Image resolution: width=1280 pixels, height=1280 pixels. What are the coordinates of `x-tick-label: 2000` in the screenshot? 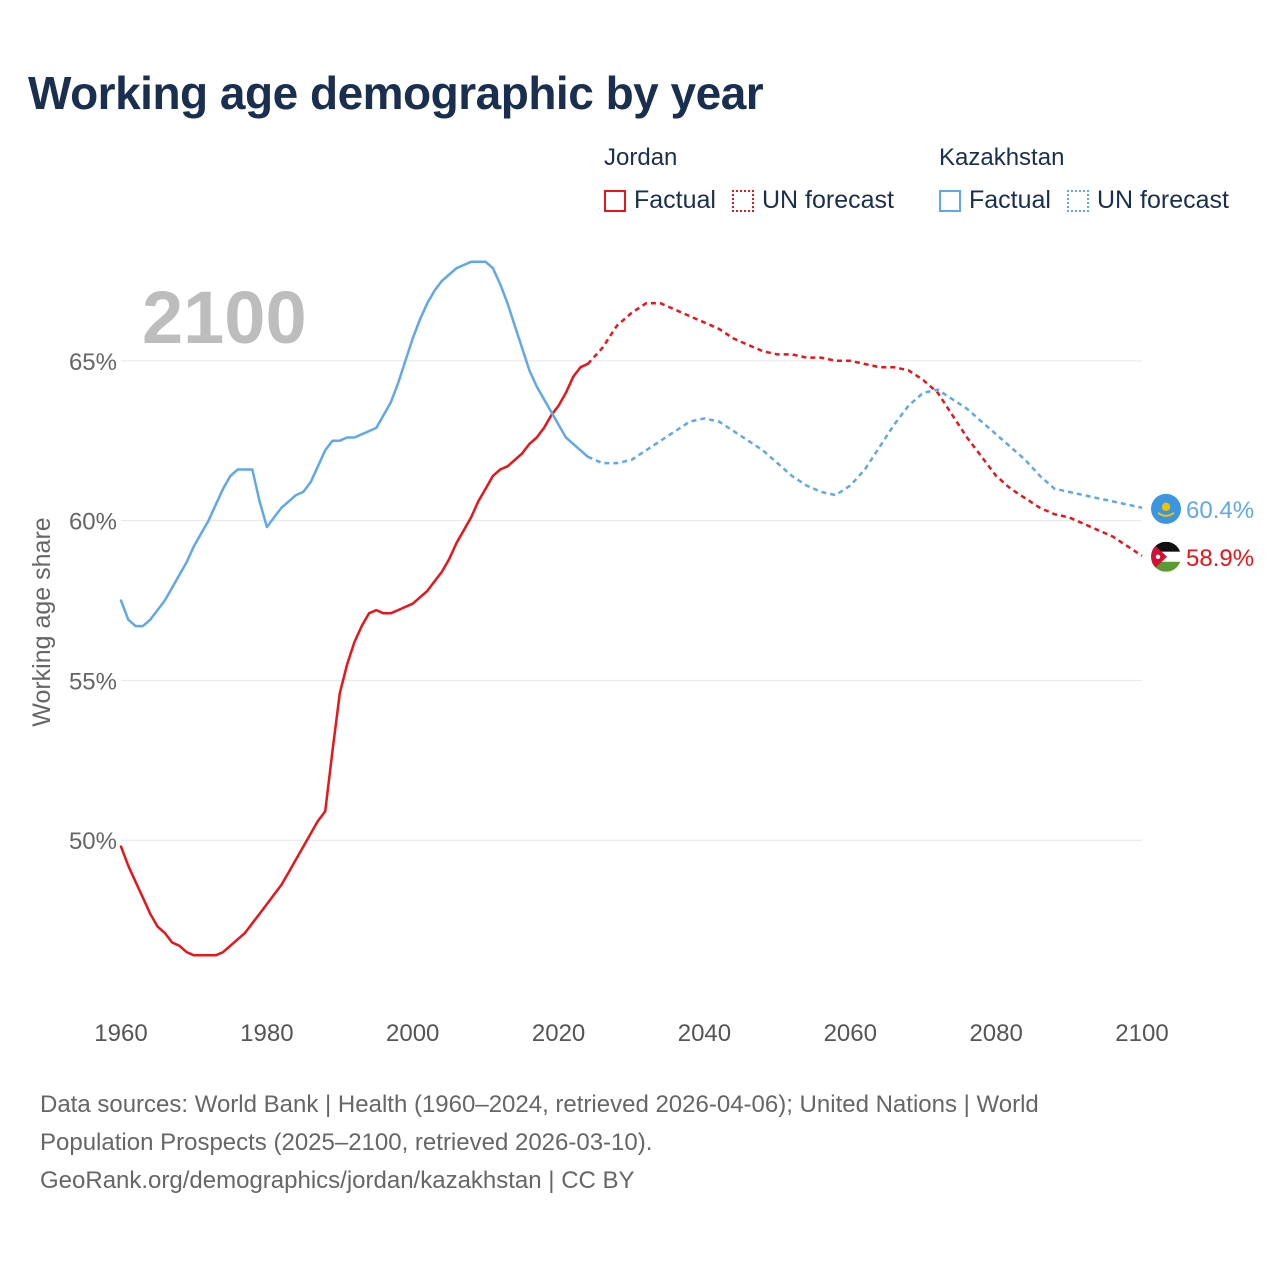 It's located at (412, 1033).